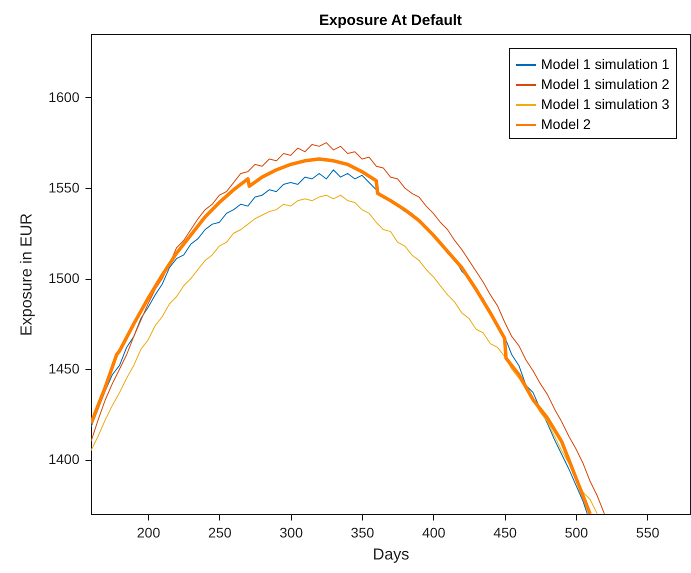  What do you see at coordinates (648, 532) in the screenshot?
I see `x-tick-label: 550` at bounding box center [648, 532].